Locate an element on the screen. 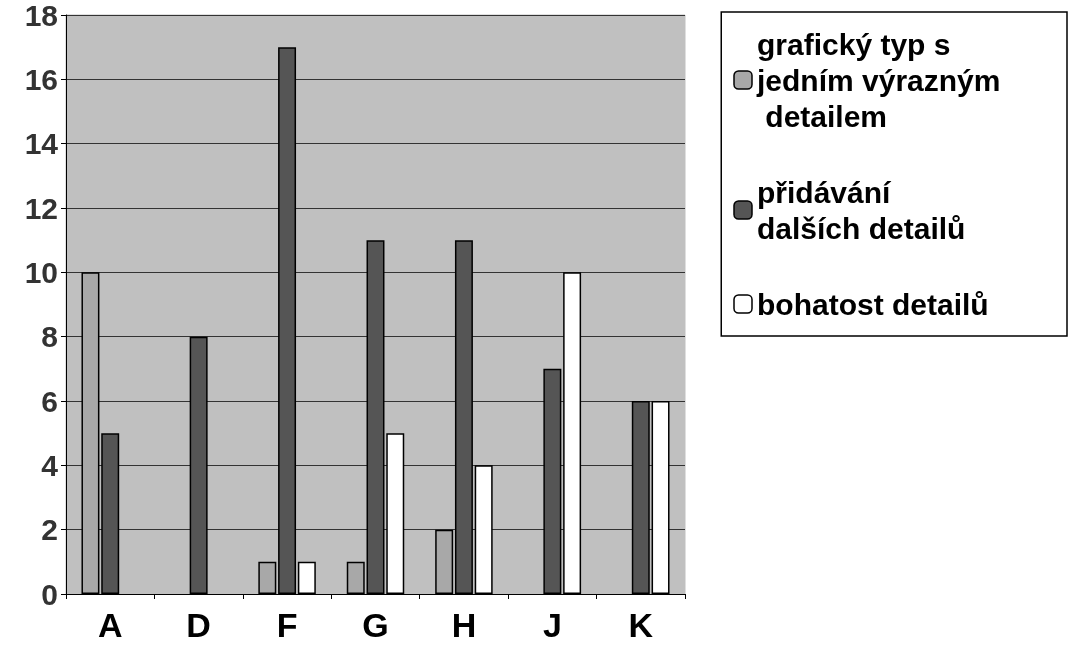 The height and width of the screenshot is (664, 1075). x-tick-label: H is located at coordinates (464, 625).